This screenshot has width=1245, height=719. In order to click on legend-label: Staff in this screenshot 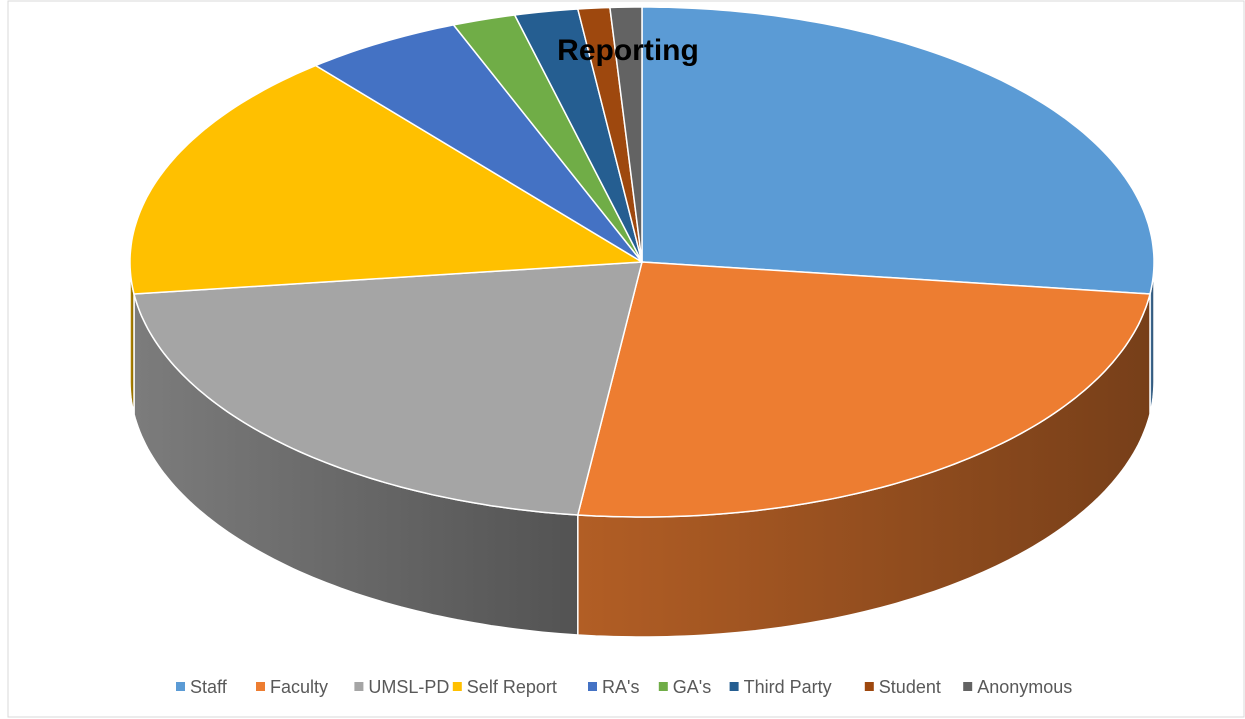, I will do `click(209, 687)`.